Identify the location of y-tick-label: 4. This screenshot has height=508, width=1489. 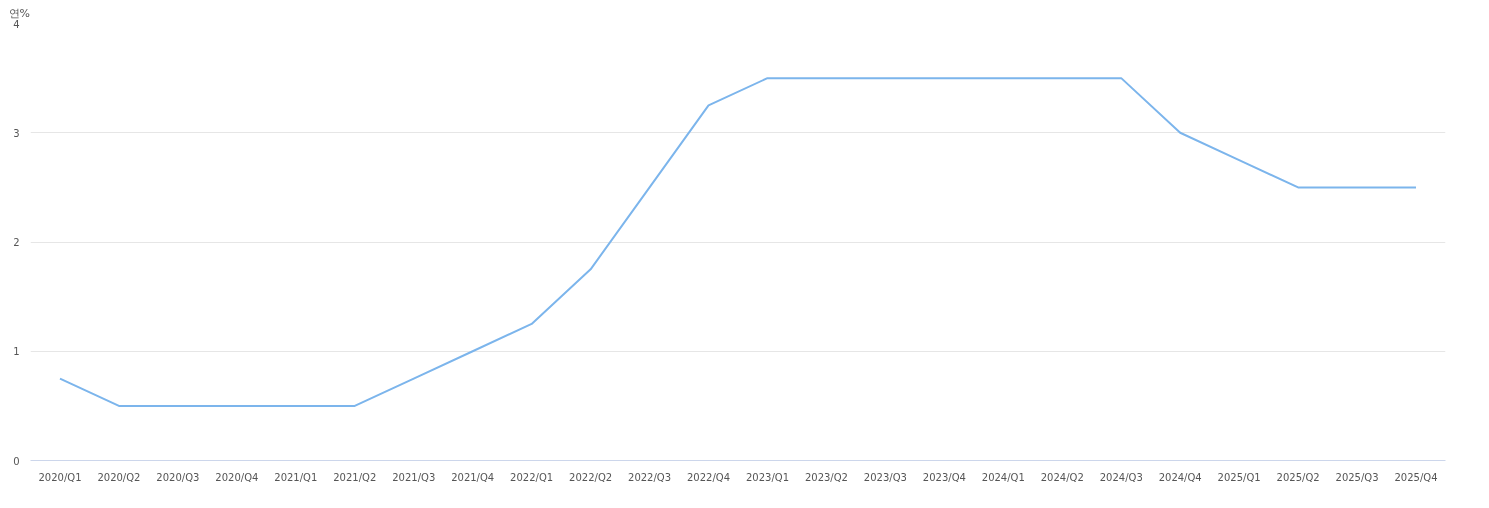
(16, 24).